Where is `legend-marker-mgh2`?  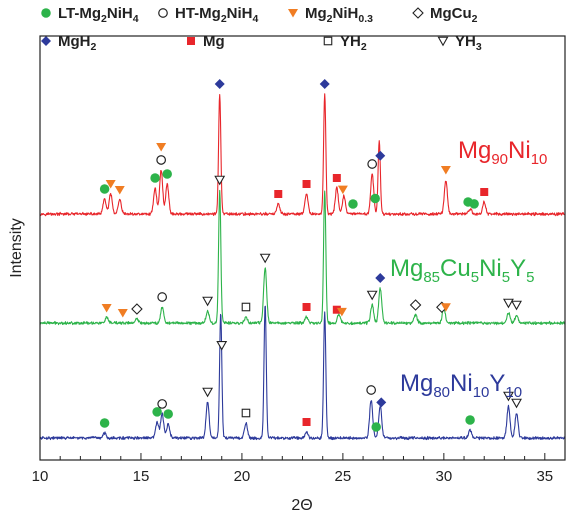 legend-marker-mgh2 is located at coordinates (46, 41).